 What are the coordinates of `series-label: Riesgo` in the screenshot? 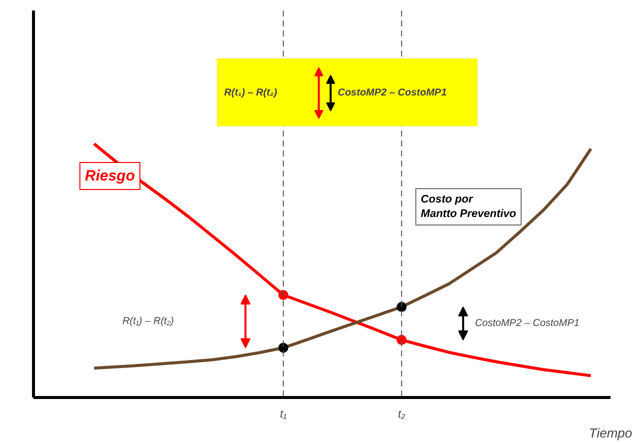 It's located at (109, 175).